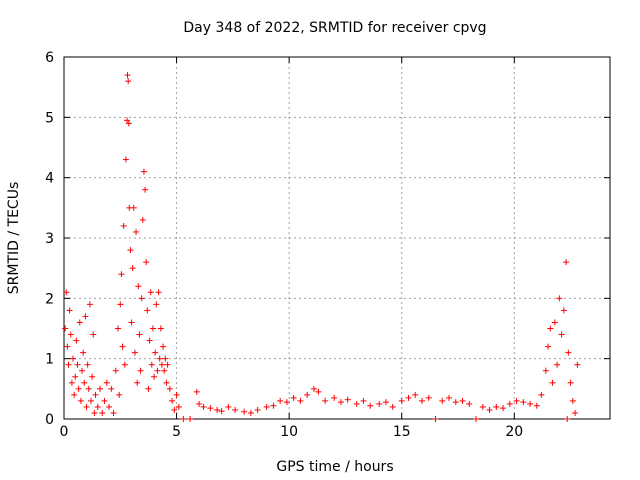 The image size is (640, 480). Describe the element at coordinates (402, 432) in the screenshot. I see `x-tick-label: 15` at that location.